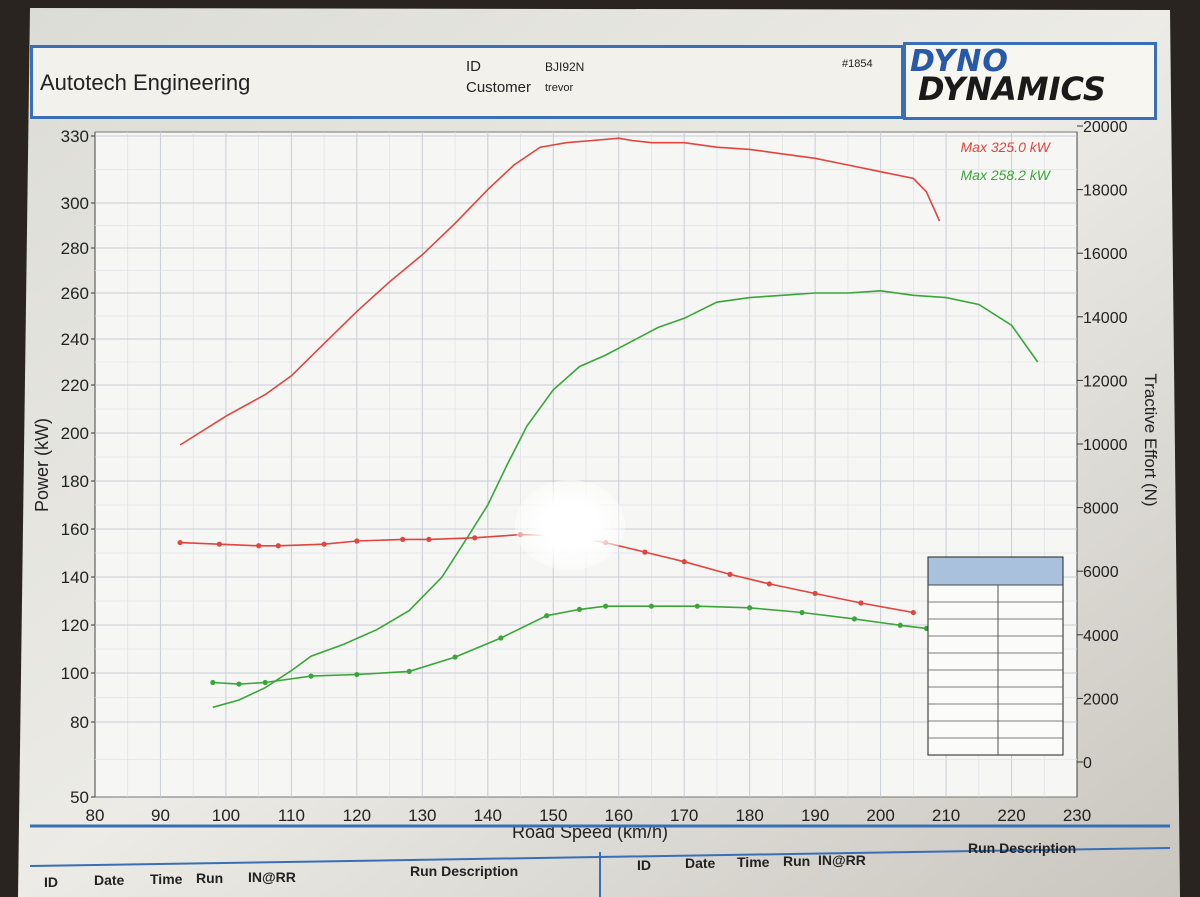 The image size is (1200, 897). What do you see at coordinates (499, 87) in the screenshot?
I see `customer-label: Customer` at bounding box center [499, 87].